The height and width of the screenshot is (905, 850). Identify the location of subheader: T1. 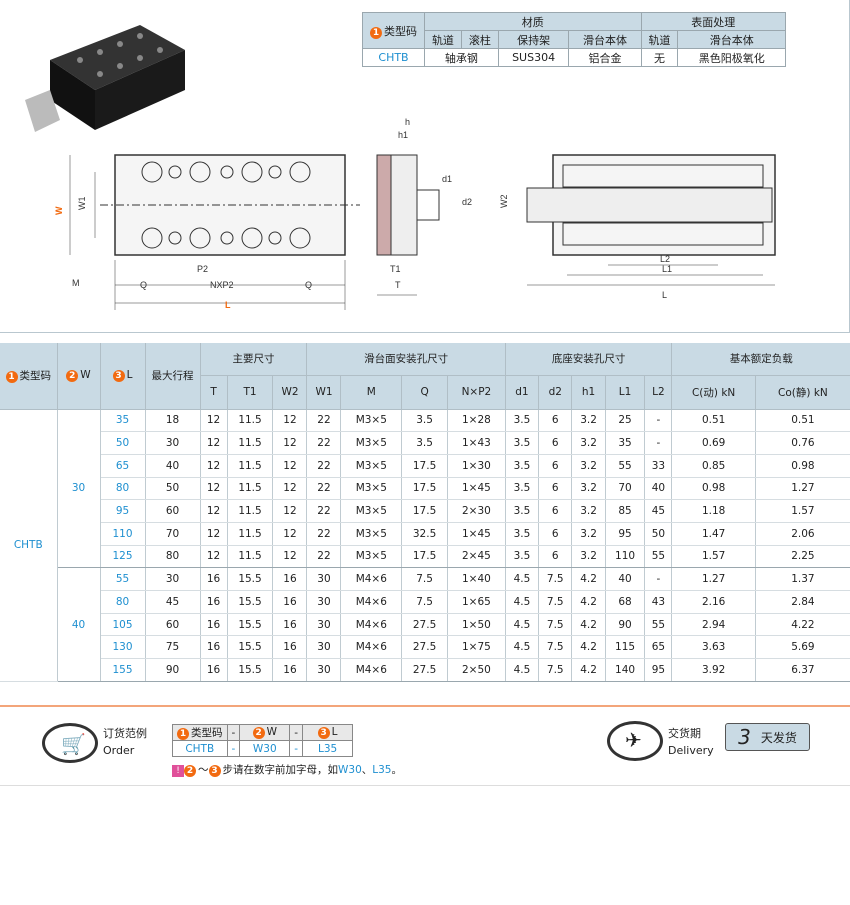
(250, 392).